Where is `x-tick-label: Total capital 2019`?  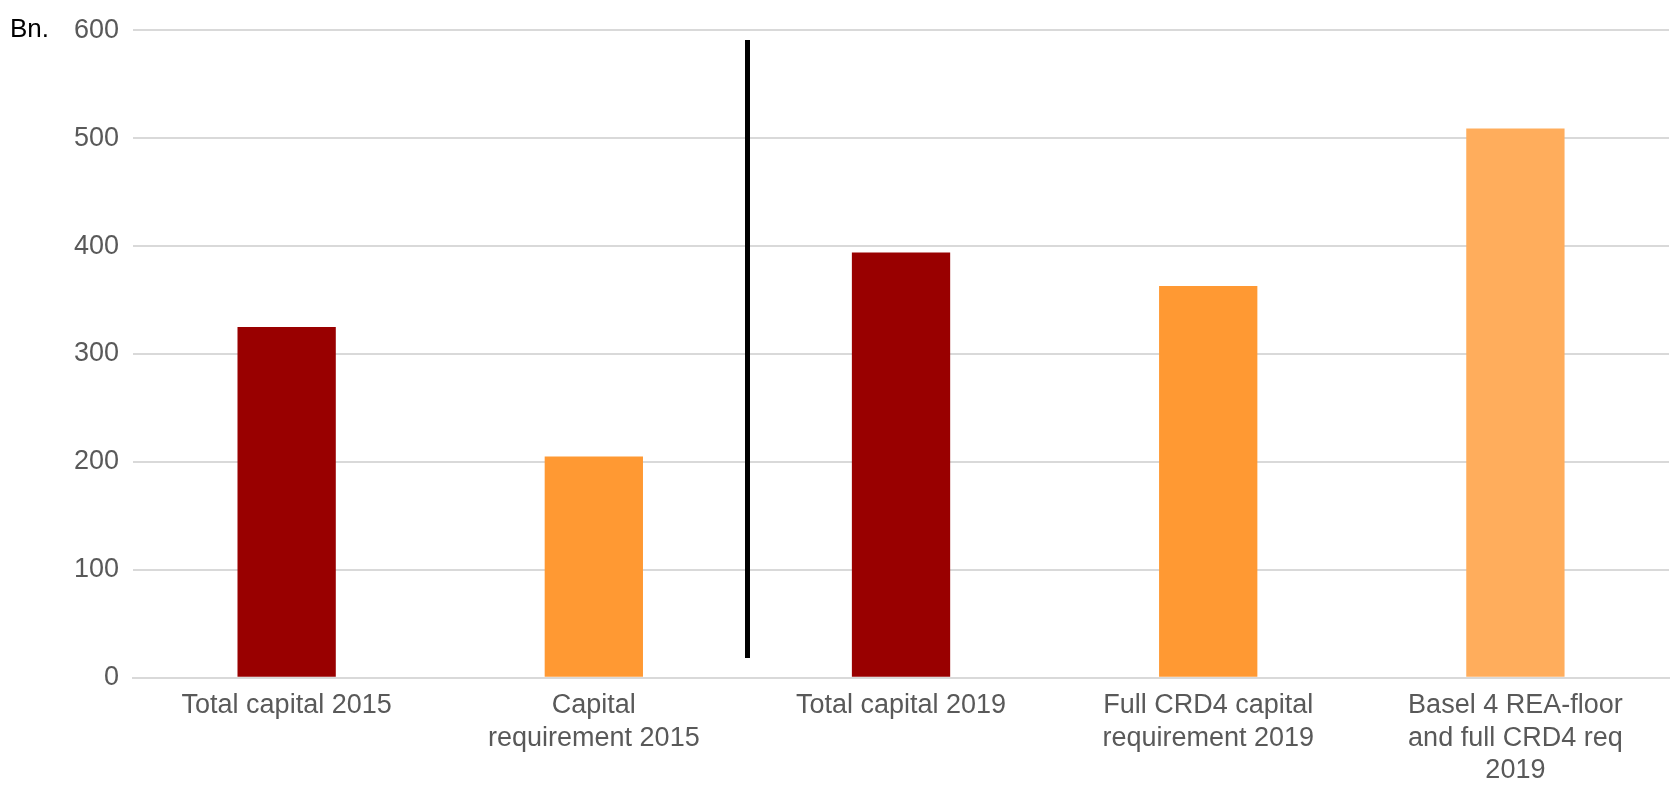 x-tick-label: Total capital 2019 is located at coordinates (901, 704).